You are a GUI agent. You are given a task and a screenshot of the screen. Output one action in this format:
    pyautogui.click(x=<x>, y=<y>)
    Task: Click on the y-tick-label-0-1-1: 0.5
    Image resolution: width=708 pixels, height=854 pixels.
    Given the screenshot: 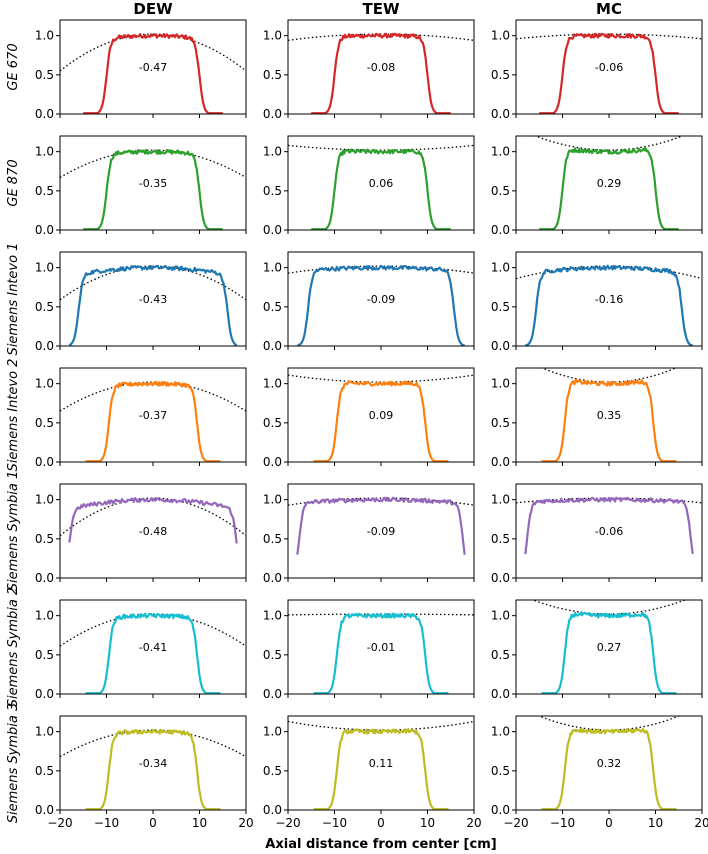 What is the action you would take?
    pyautogui.click(x=272, y=75)
    